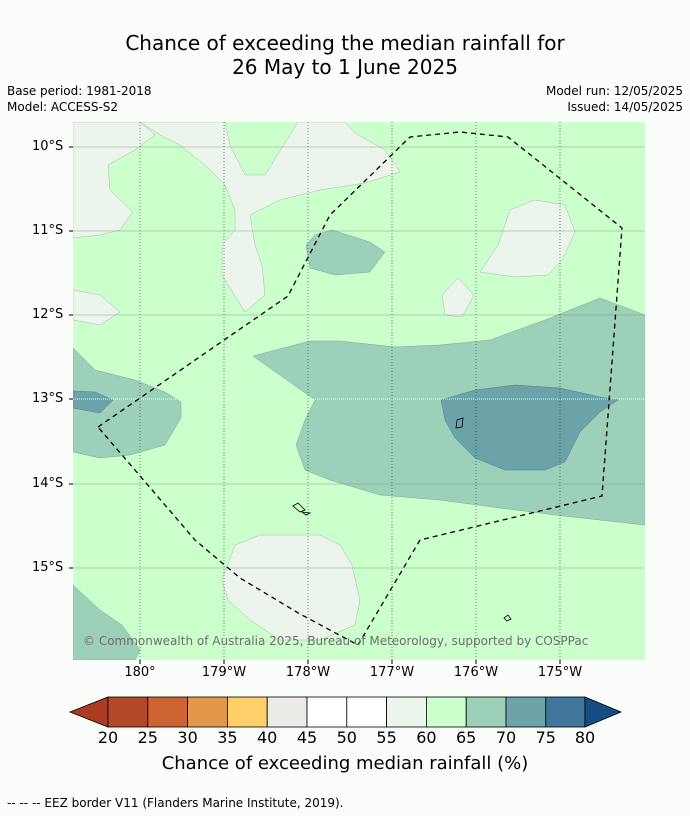 The image size is (690, 816). What do you see at coordinates (346, 737) in the screenshot?
I see `colorbar-tick-50: 50` at bounding box center [346, 737].